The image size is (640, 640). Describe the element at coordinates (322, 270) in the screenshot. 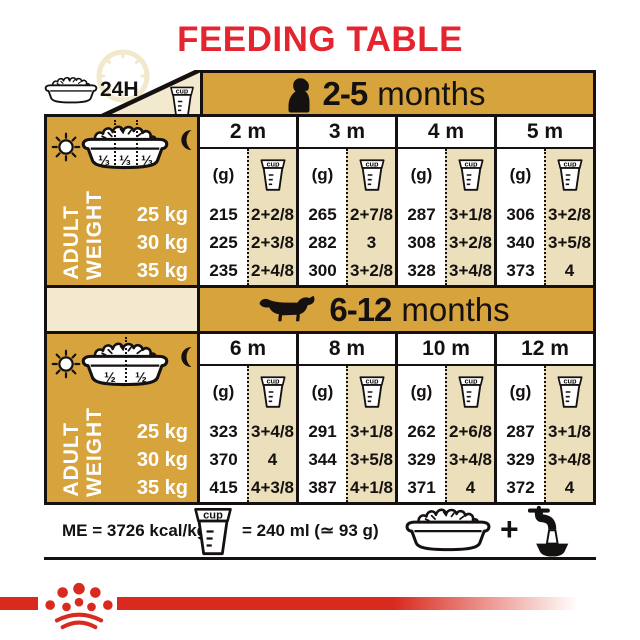

I see `grams-value: 300` at that location.